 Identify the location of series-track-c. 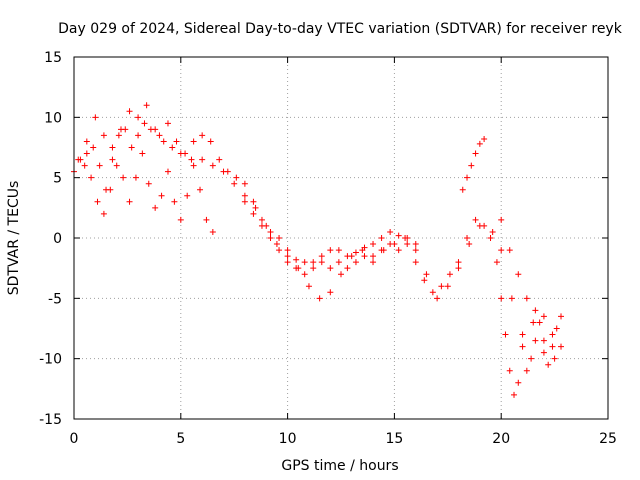
(148, 192).